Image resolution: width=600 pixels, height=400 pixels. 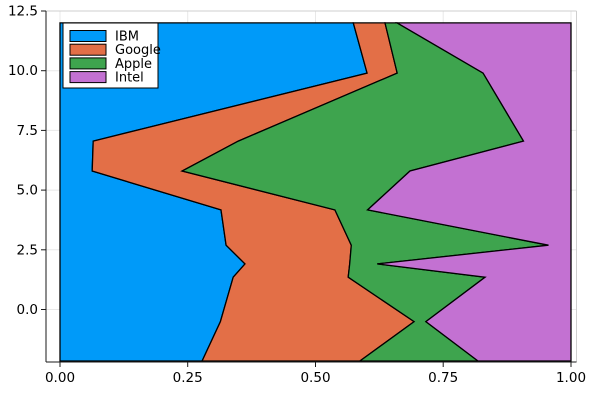 What do you see at coordinates (88, 63) in the screenshot?
I see `legend-swatch-apple` at bounding box center [88, 63].